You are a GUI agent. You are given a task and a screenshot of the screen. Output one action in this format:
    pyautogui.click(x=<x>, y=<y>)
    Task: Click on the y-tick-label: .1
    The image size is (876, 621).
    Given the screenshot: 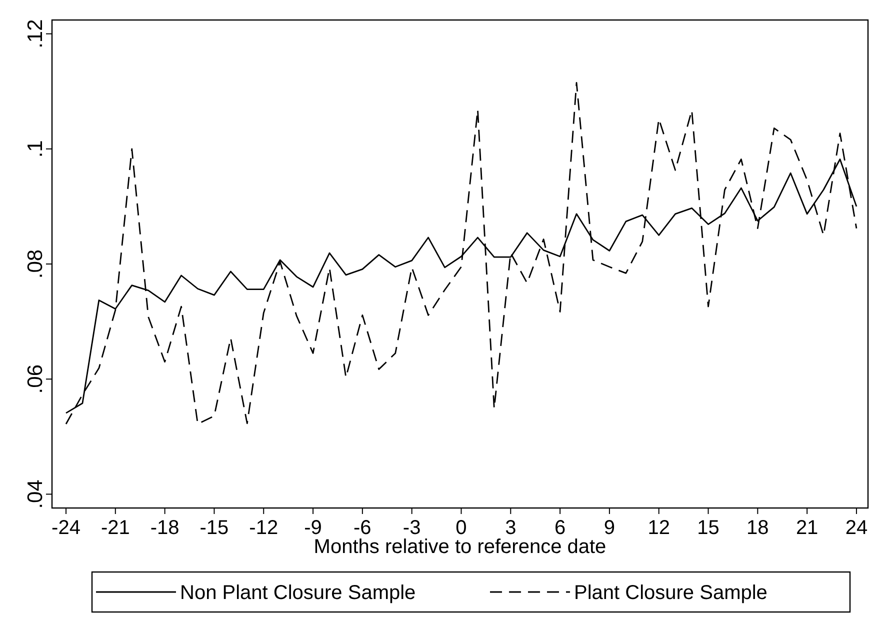 What is the action you would take?
    pyautogui.click(x=35, y=149)
    